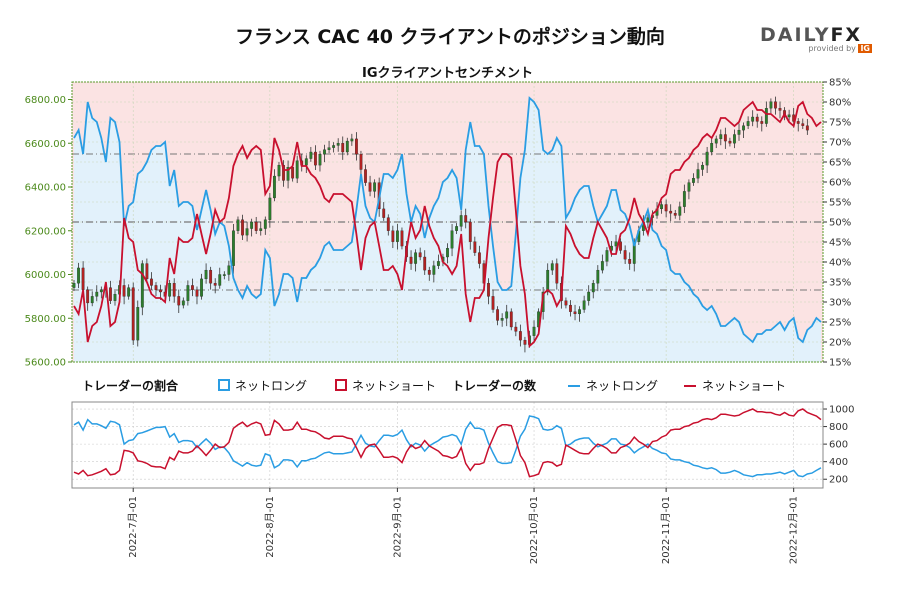 The image size is (900, 600). What do you see at coordinates (45, 188) in the screenshot?
I see `price-tick-label: 6400.00` at bounding box center [45, 188].